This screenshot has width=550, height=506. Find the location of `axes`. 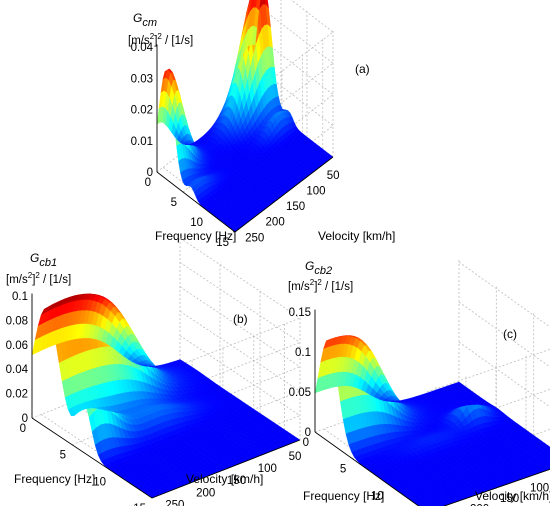

axes is located at coordinates (245, 138).